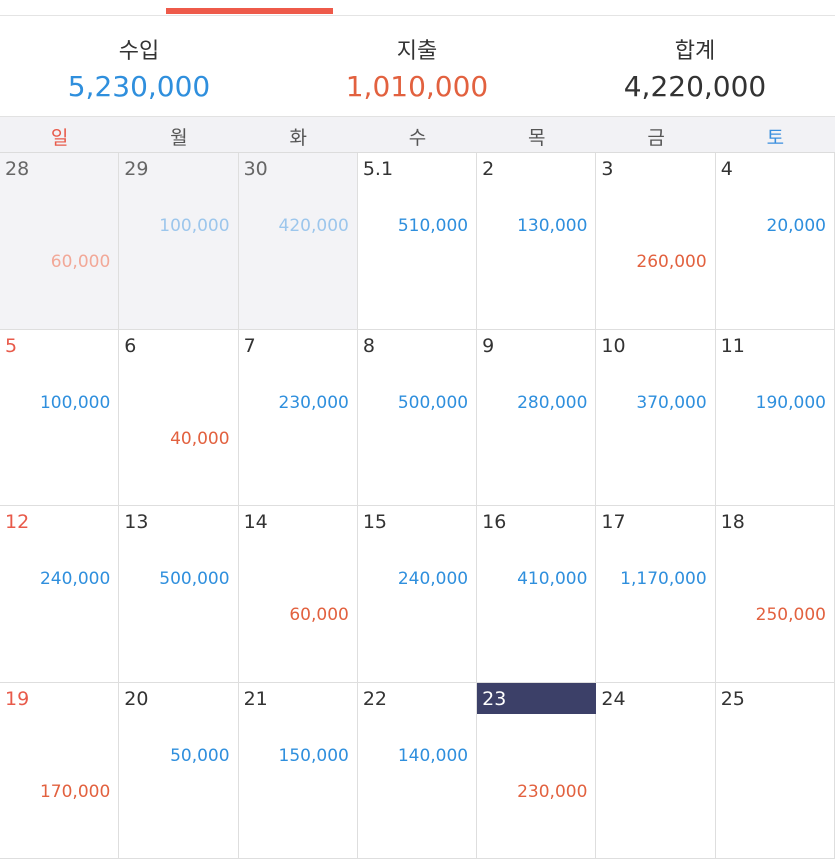  I want to click on weekday-label: 수, so click(417, 136).